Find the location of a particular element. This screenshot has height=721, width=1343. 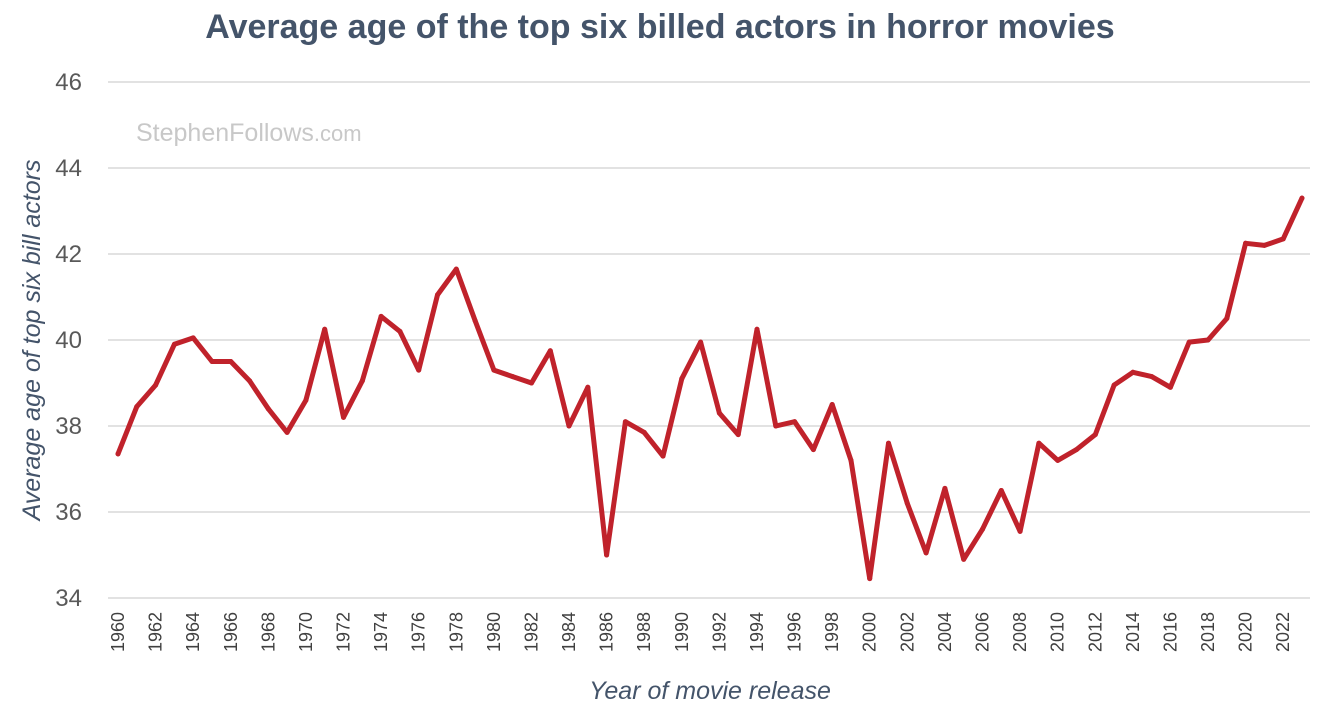

x-tick-label: 1960 is located at coordinates (118, 632).